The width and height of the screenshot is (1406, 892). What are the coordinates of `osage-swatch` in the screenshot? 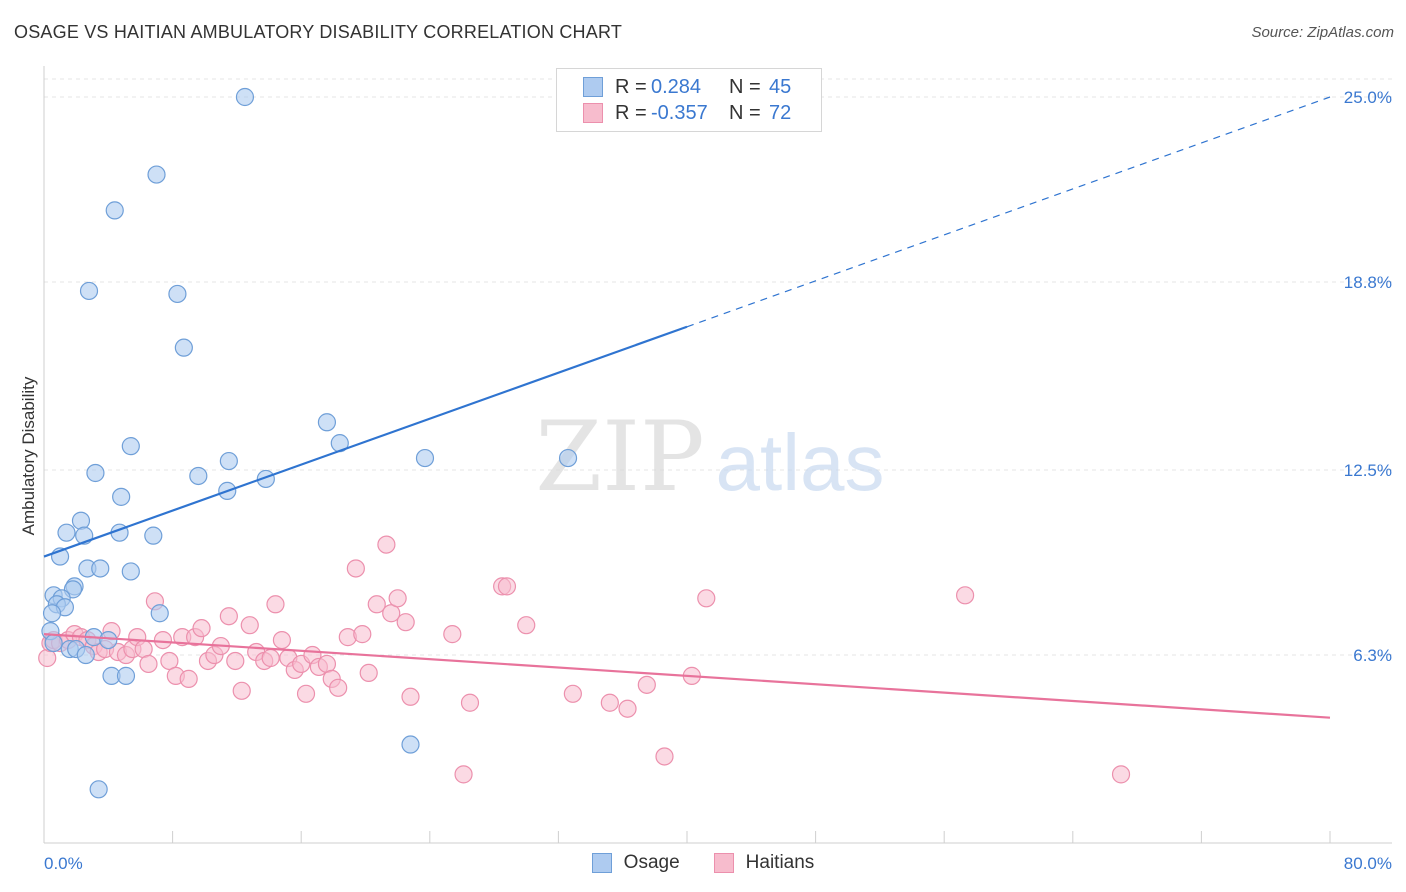 It's located at (593, 87).